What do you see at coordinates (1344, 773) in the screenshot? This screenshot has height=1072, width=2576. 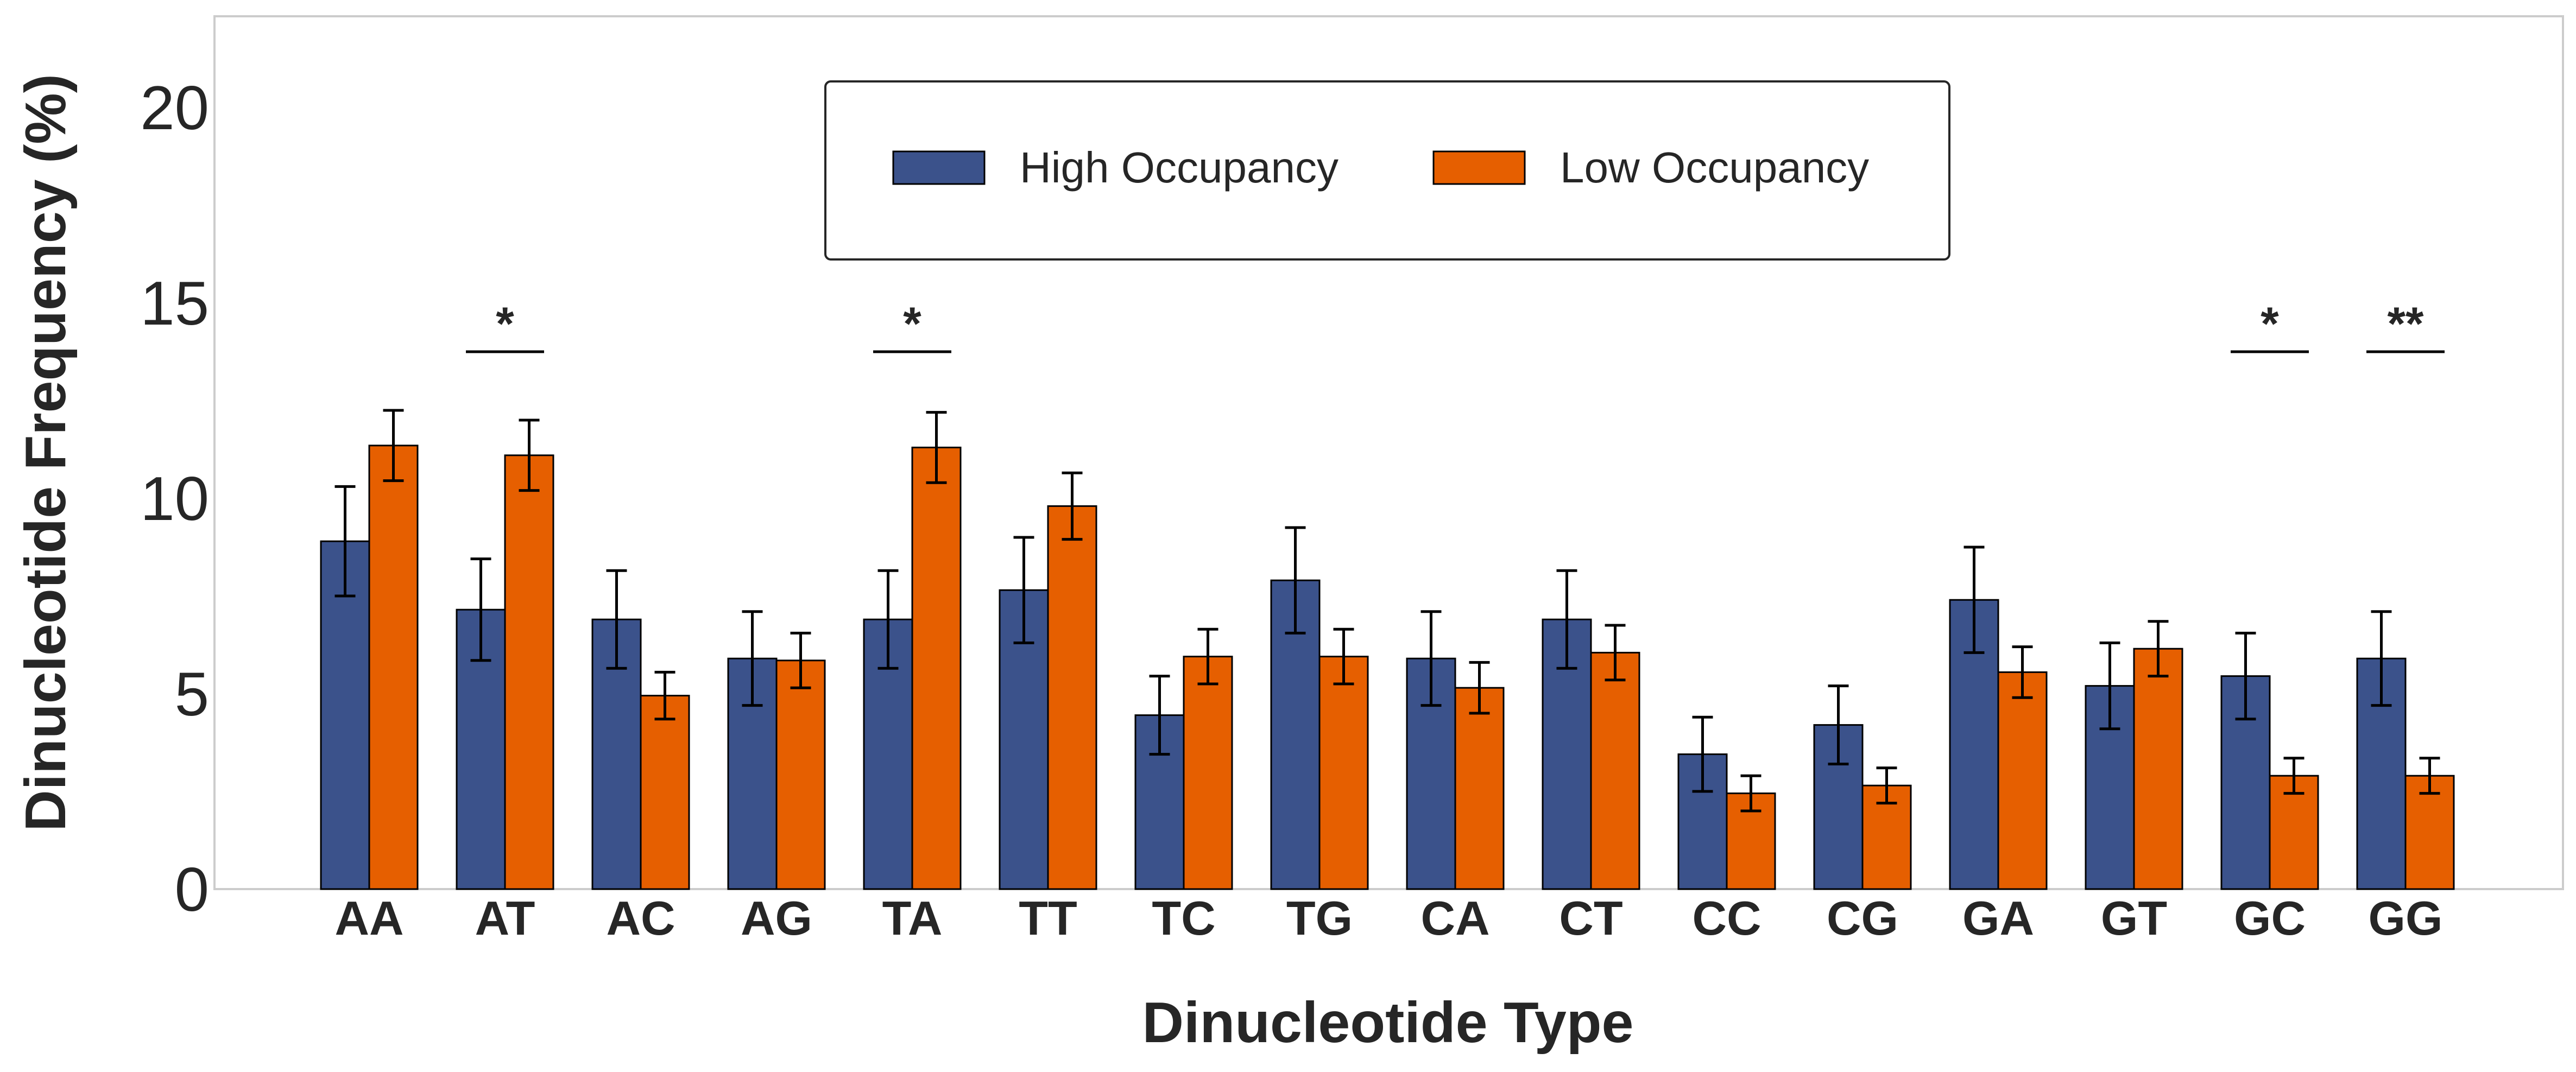 I see `bar-low-occupancy-tg` at bounding box center [1344, 773].